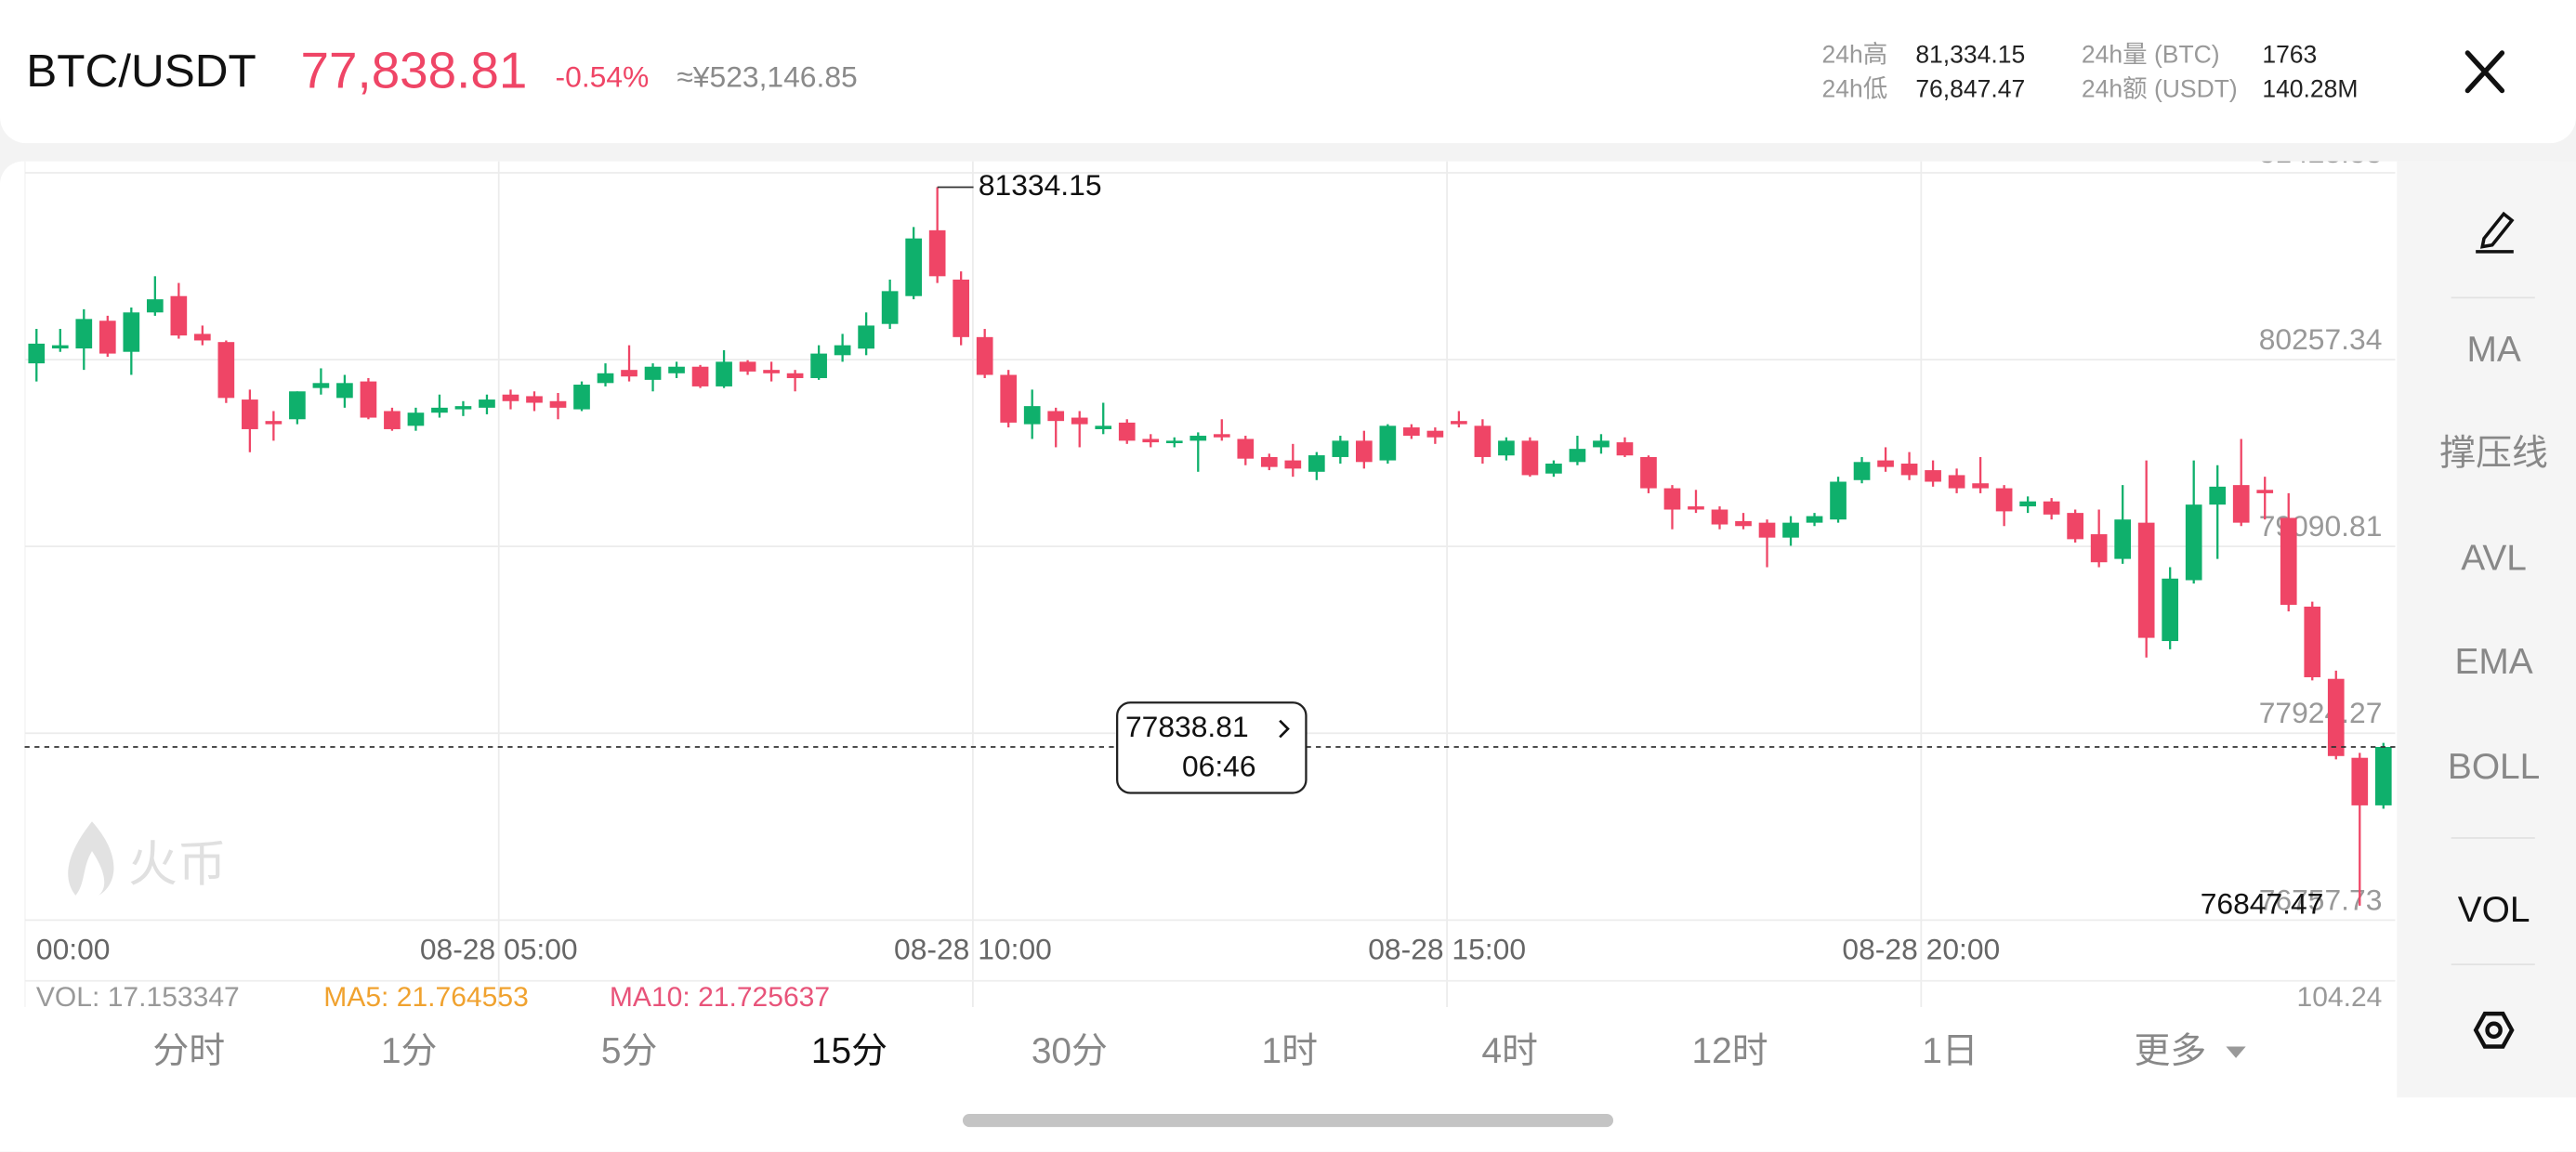 Image resolution: width=2576 pixels, height=1152 pixels. What do you see at coordinates (1729, 1051) in the screenshot?
I see `tab: 12时` at bounding box center [1729, 1051].